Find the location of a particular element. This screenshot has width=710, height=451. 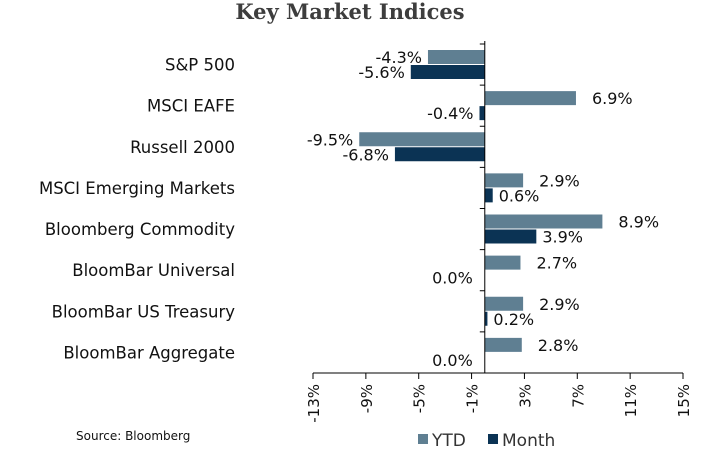

x-tick-label: -13% is located at coordinates (314, 403).